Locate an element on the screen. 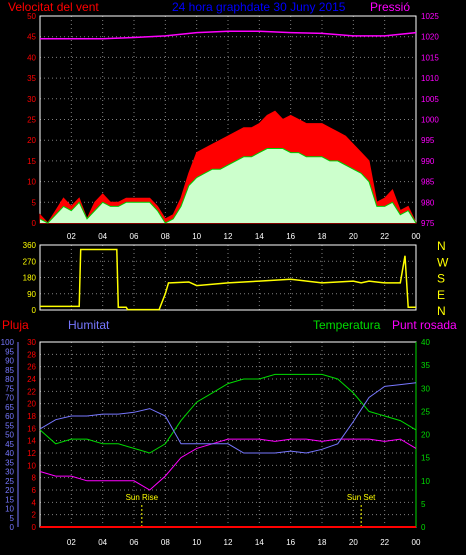 The width and height of the screenshot is (466, 555). y-tick-temperature: 5 is located at coordinates (423, 504).